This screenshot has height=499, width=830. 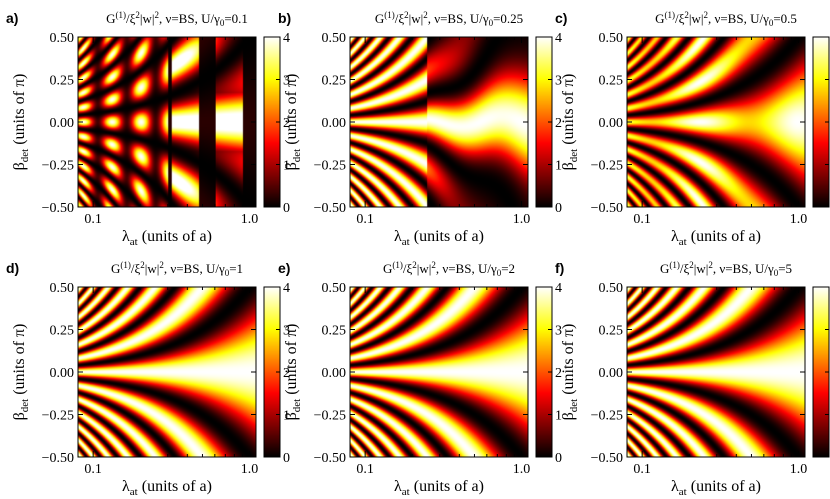 I want to click on panel-title: G(1)/ξ2|w|2, ν=BS, U/γ0=0.1, so click(x=177, y=19).